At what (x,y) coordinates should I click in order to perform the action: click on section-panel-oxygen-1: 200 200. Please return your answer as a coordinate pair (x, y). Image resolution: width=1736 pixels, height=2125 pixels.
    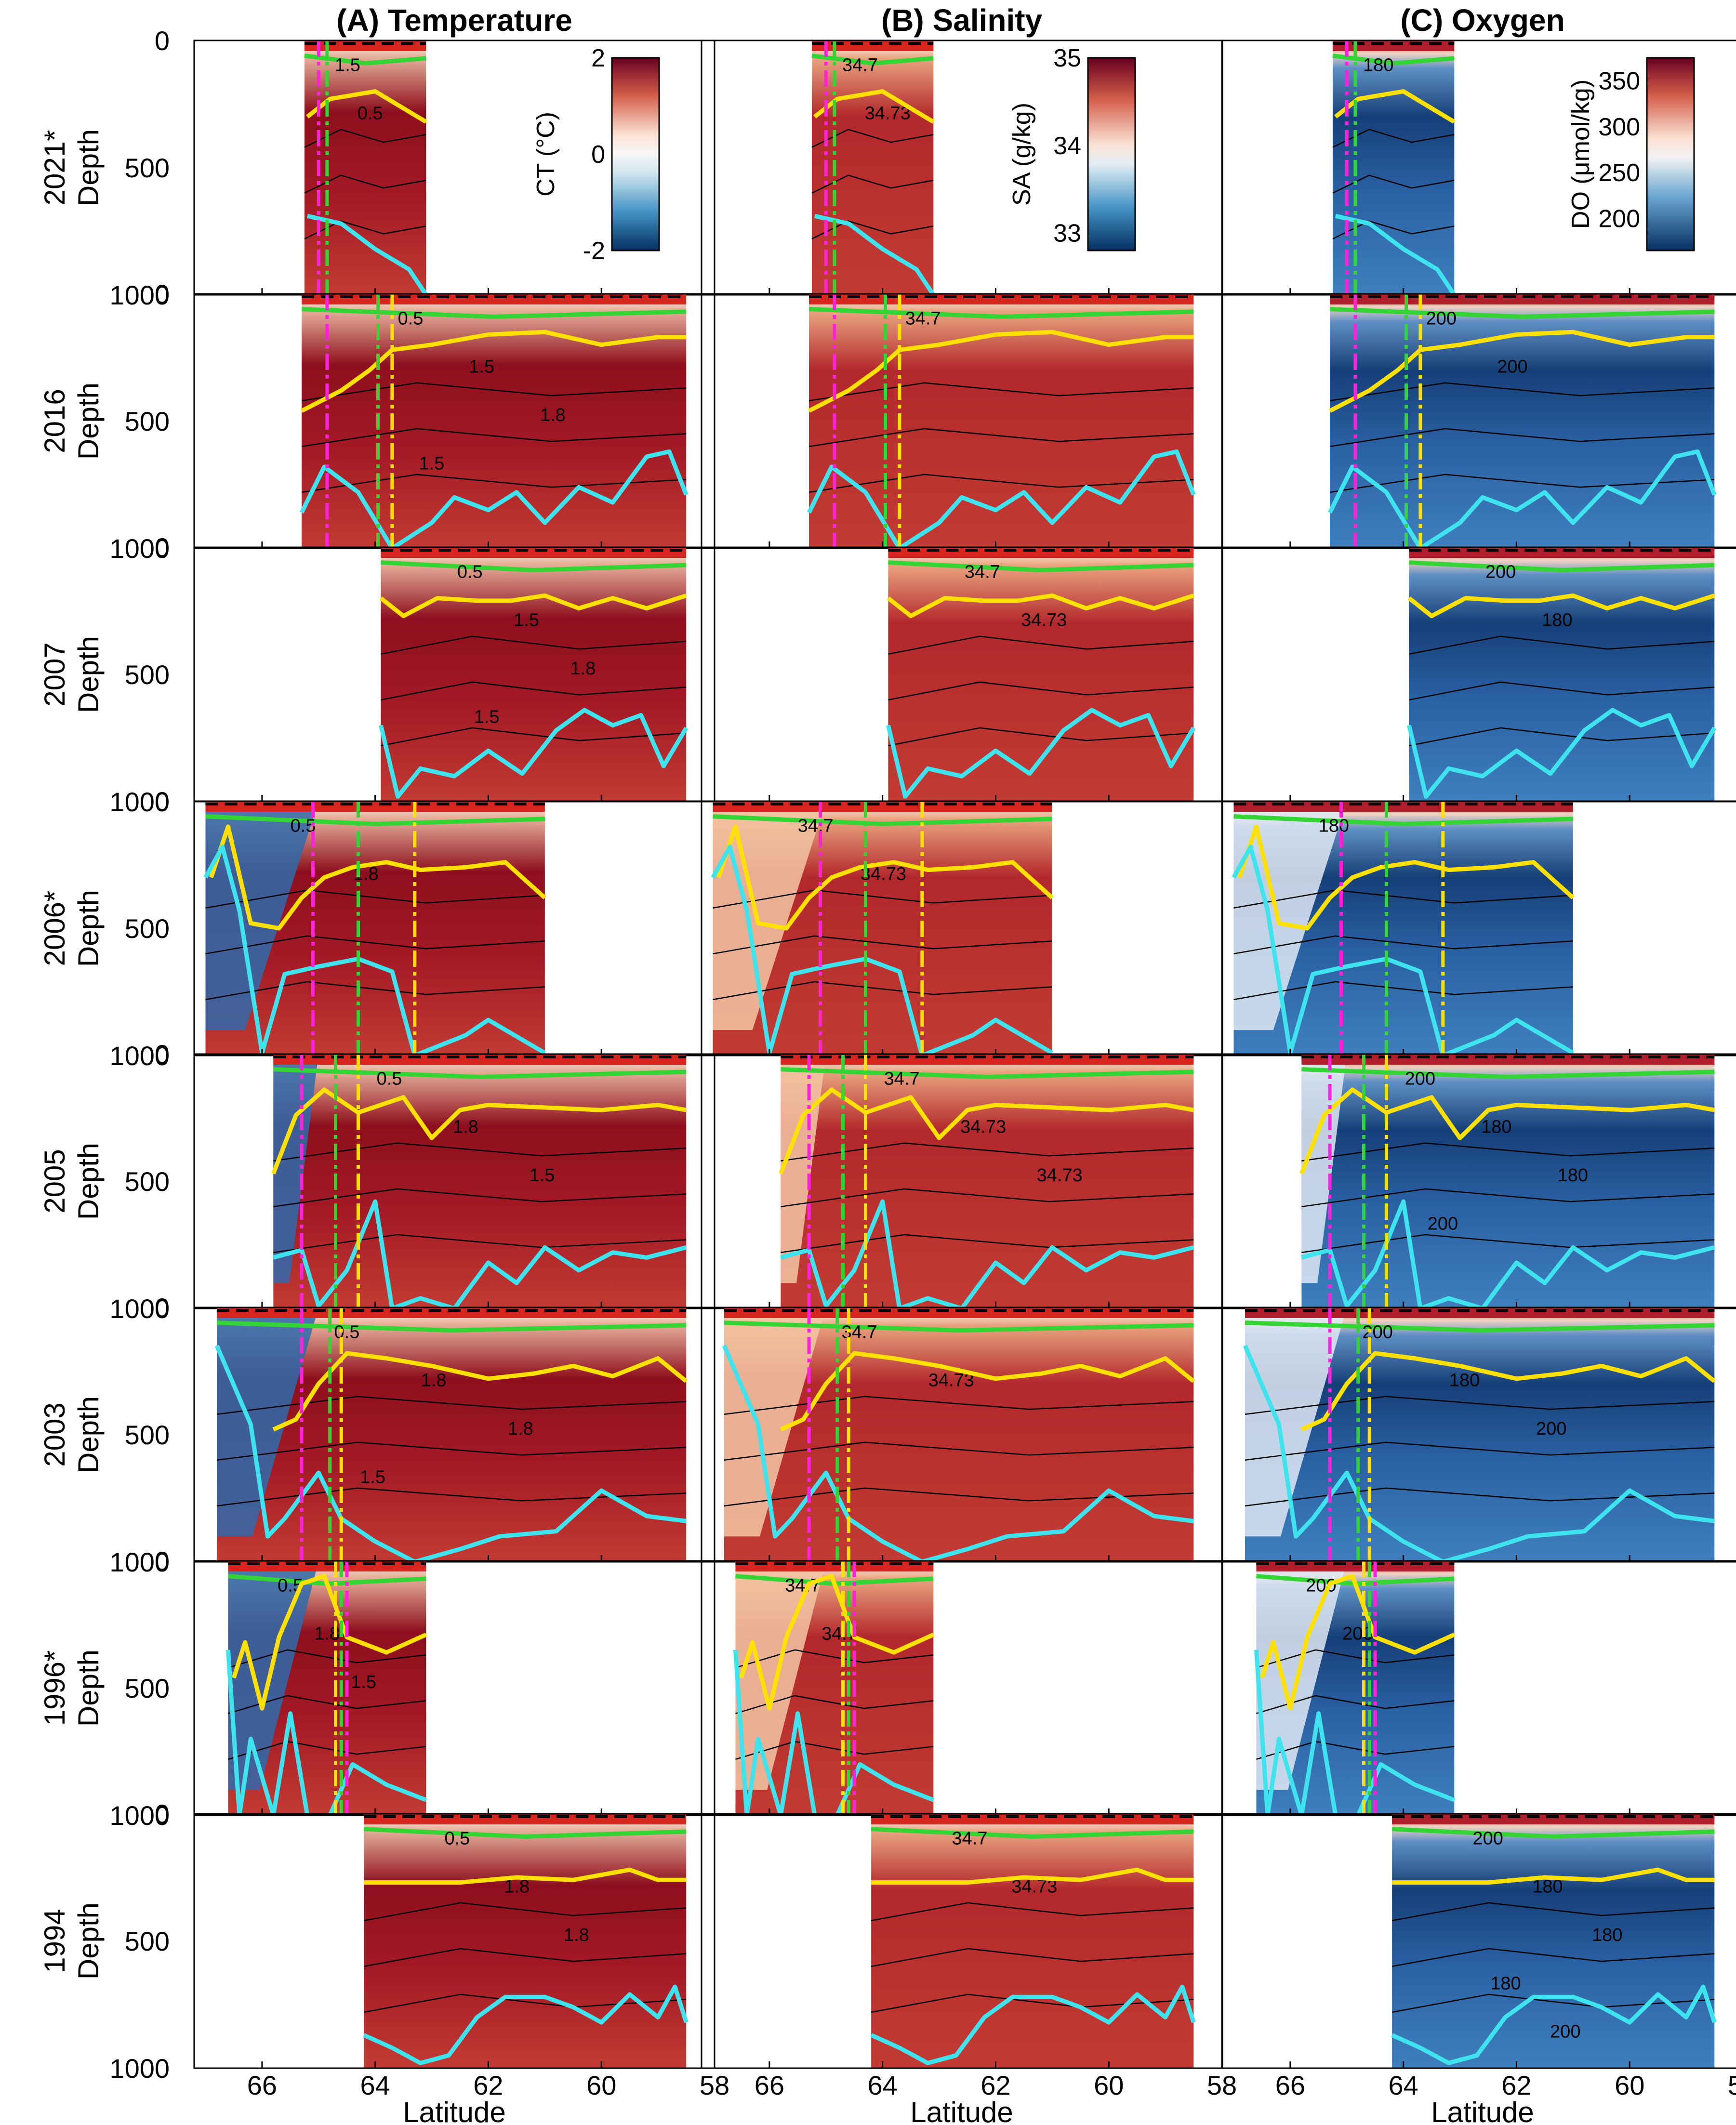
    Looking at the image, I should click on (1478, 421).